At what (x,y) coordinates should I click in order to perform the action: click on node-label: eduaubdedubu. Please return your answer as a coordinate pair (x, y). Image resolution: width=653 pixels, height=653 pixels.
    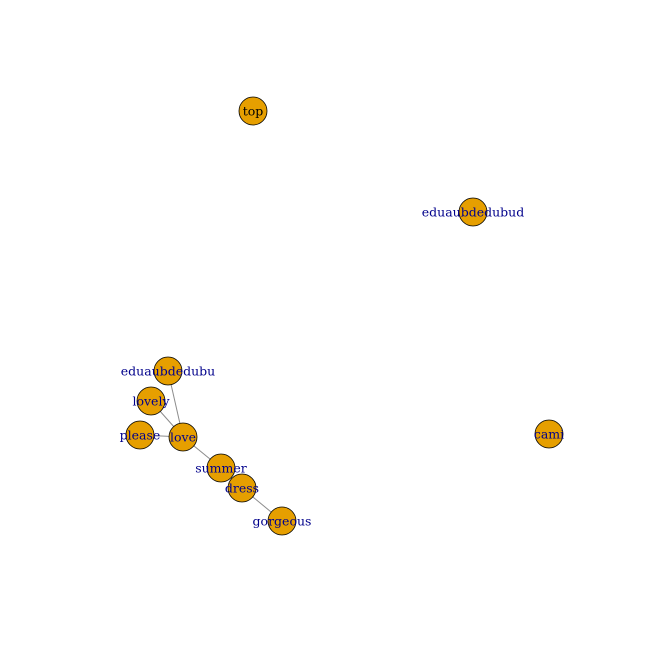
    Looking at the image, I should click on (168, 371).